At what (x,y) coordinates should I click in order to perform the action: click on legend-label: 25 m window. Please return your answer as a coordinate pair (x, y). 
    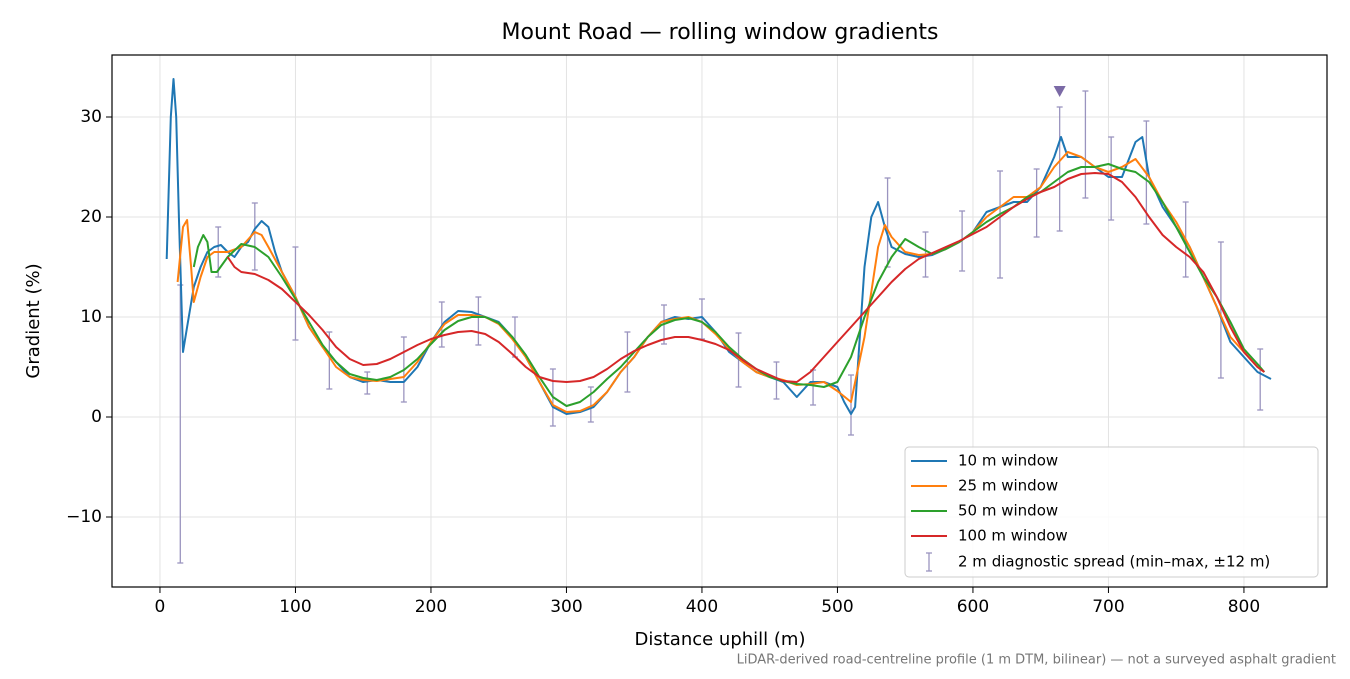
    Looking at the image, I should click on (1008, 486).